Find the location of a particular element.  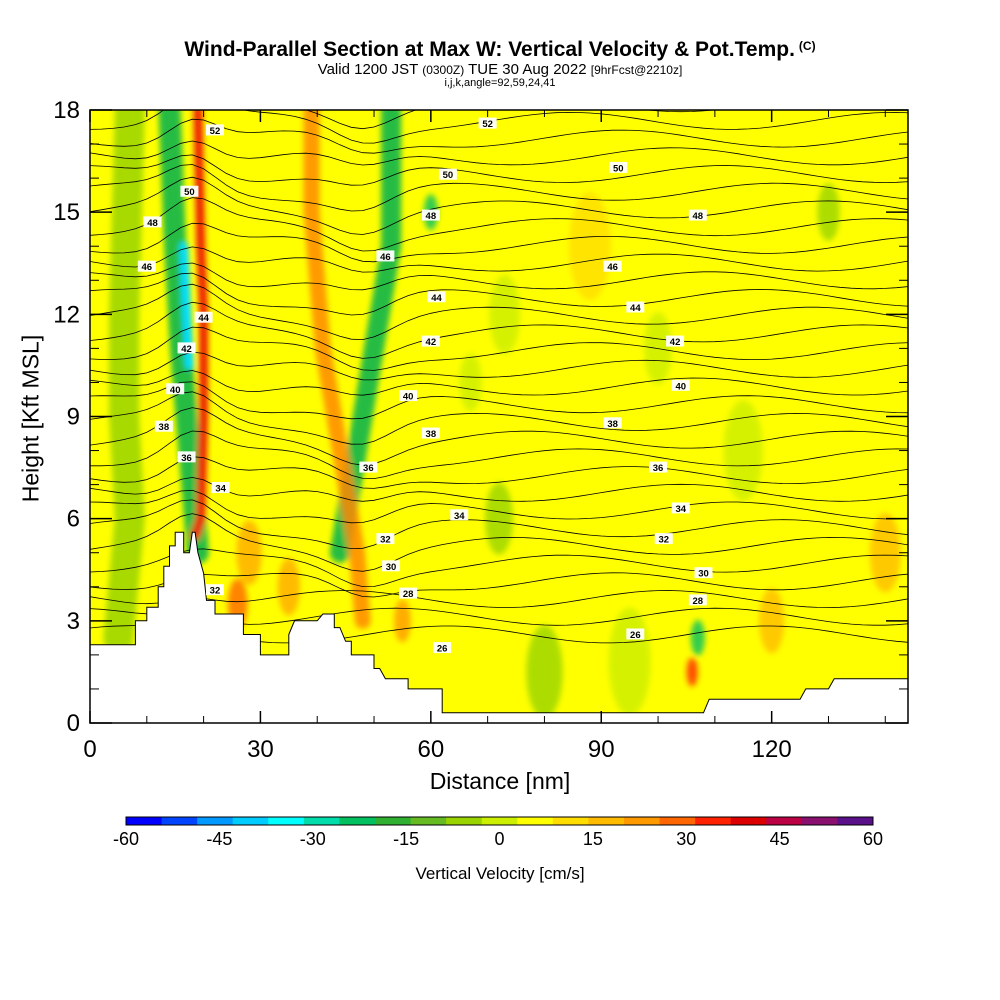

contour-label-text: 44 is located at coordinates (436, 298).